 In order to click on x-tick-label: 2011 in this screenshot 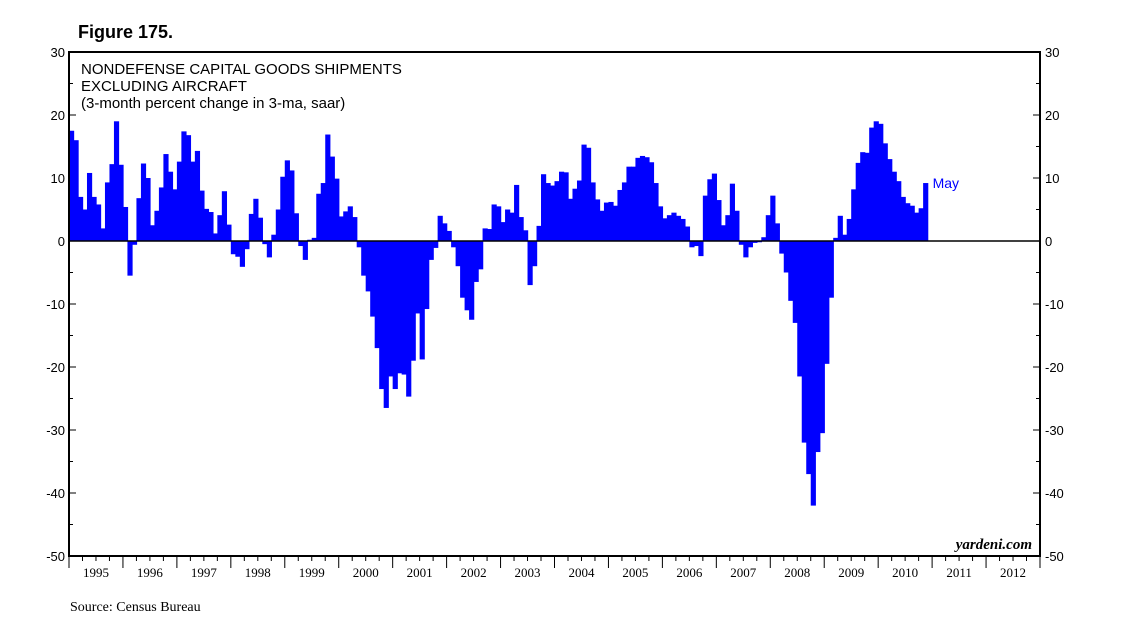, I will do `click(959, 572)`.